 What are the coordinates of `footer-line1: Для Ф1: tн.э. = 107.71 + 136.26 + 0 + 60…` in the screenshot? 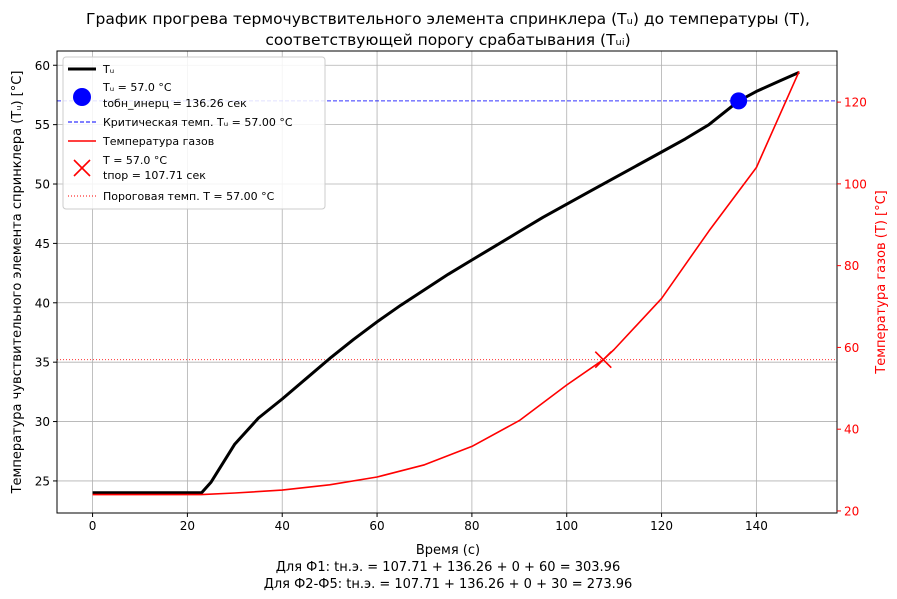 It's located at (448, 567).